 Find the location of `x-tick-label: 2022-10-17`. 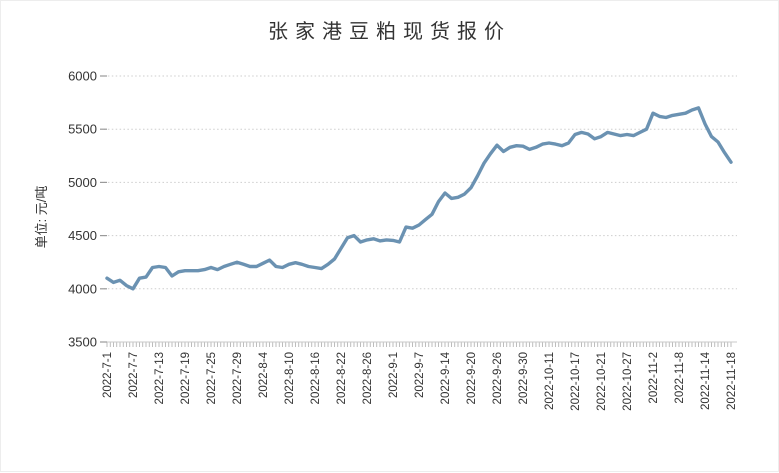

x-tick-label: 2022-10-17 is located at coordinates (576, 381).